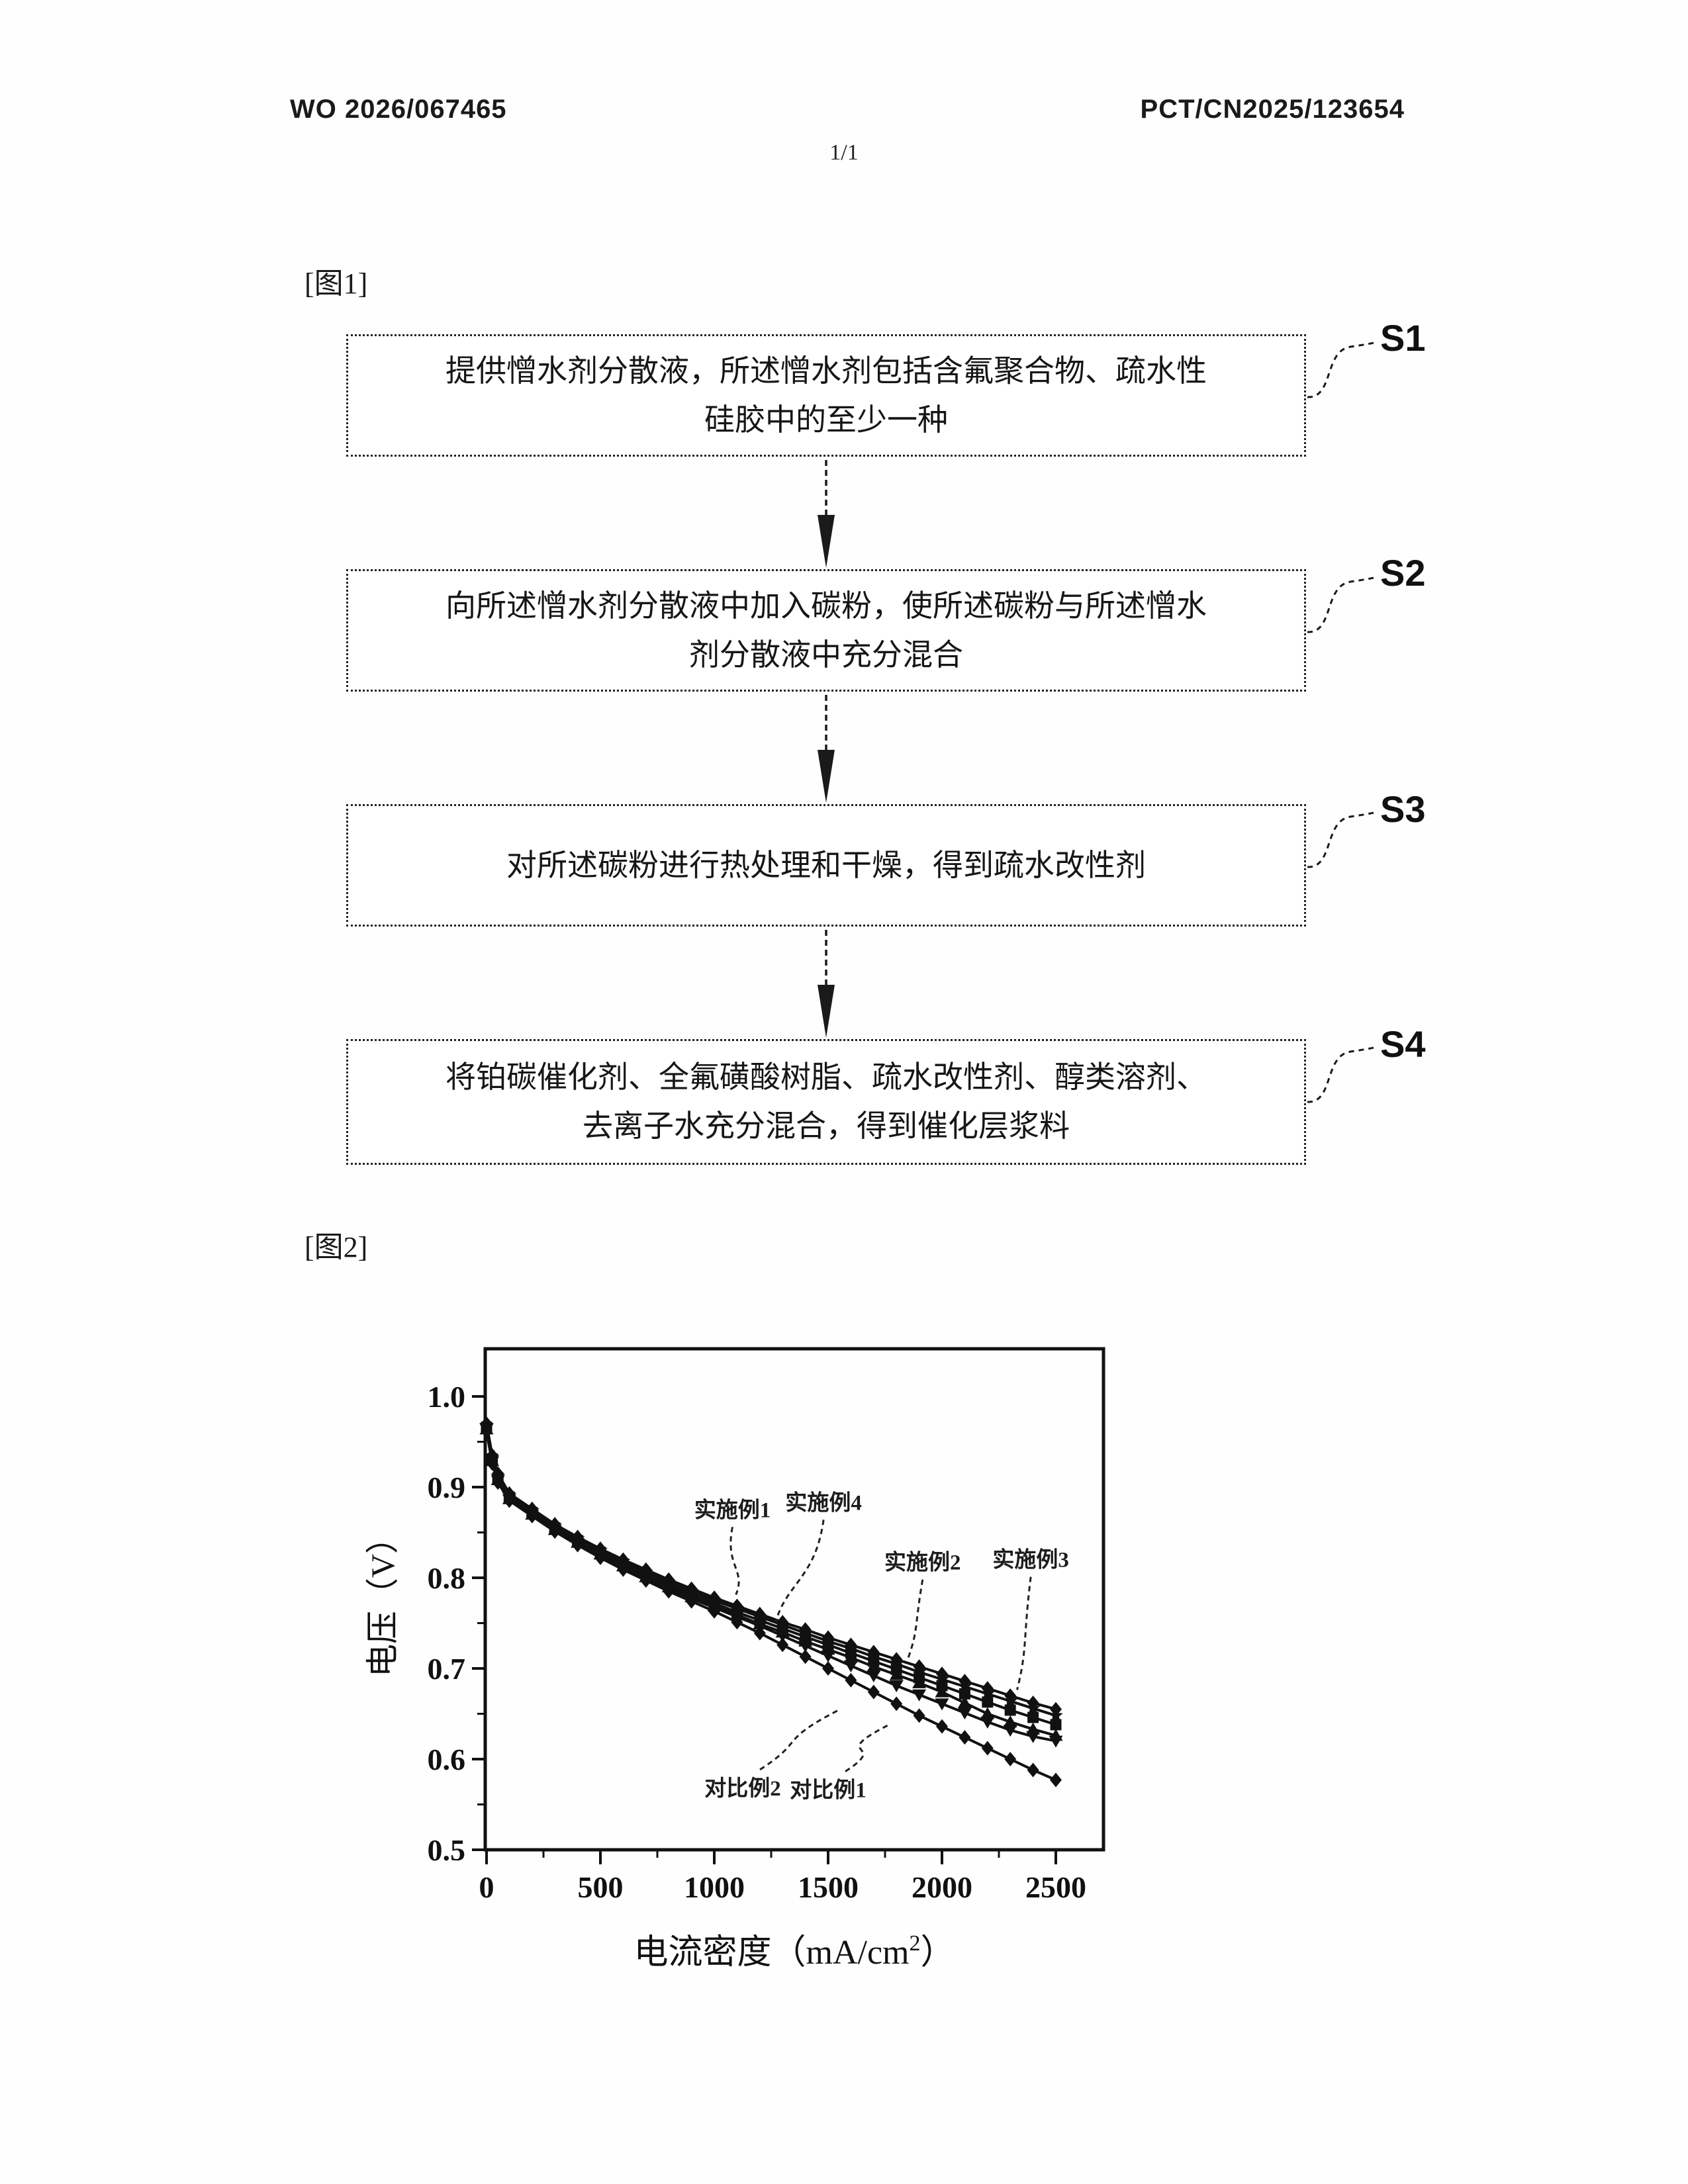 The width and height of the screenshot is (1688, 2184). Describe the element at coordinates (1343, 839) in the screenshot. I see `s3-leader-line` at that location.